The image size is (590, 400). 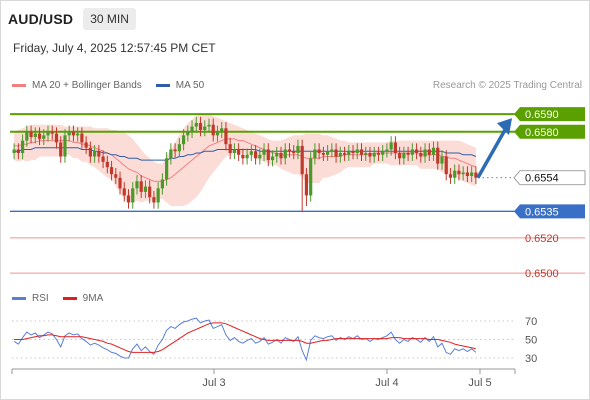 I want to click on legend-item-rsi: RSI, so click(x=30, y=298).